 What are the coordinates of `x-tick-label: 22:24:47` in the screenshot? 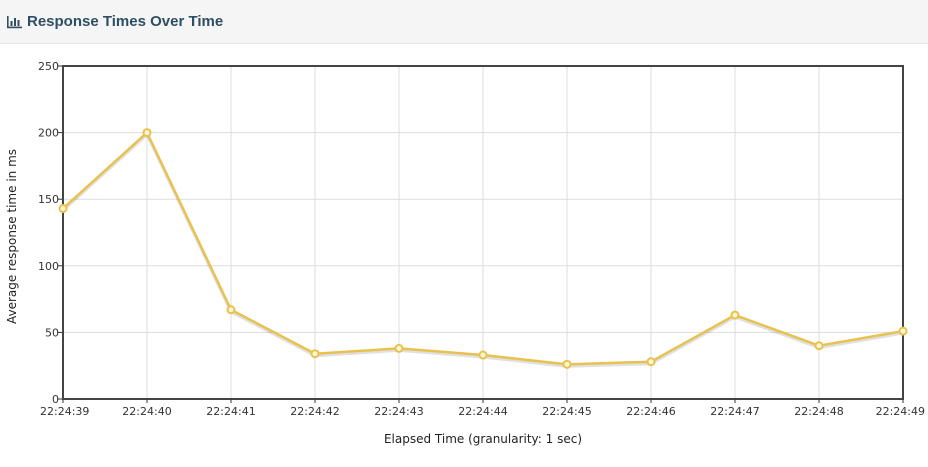 It's located at (734, 411).